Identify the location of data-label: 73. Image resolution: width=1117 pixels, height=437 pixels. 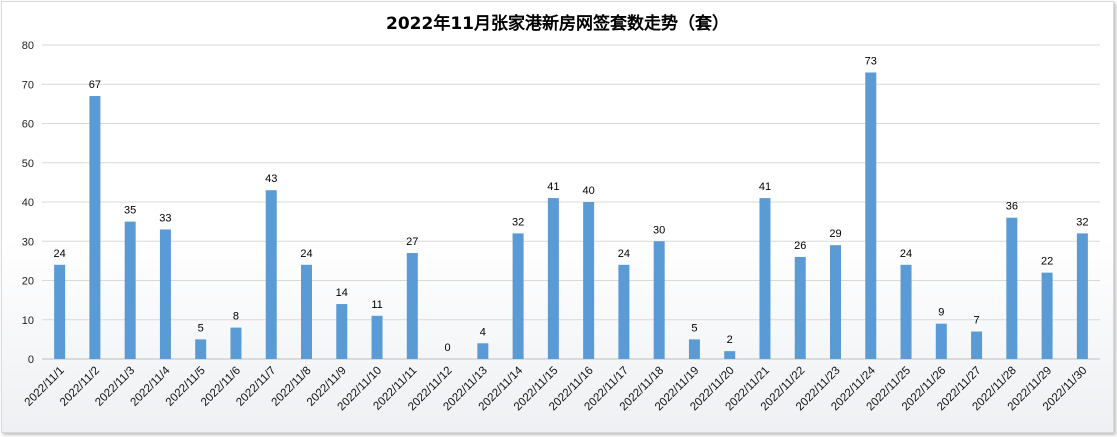
(871, 61).